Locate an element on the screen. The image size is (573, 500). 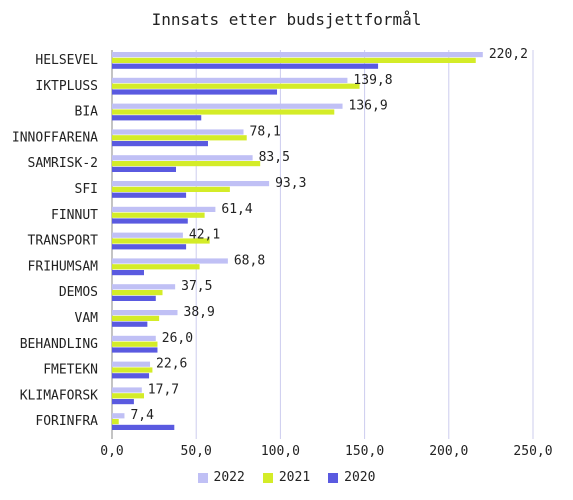
category-label: VAM is located at coordinates (87, 318).